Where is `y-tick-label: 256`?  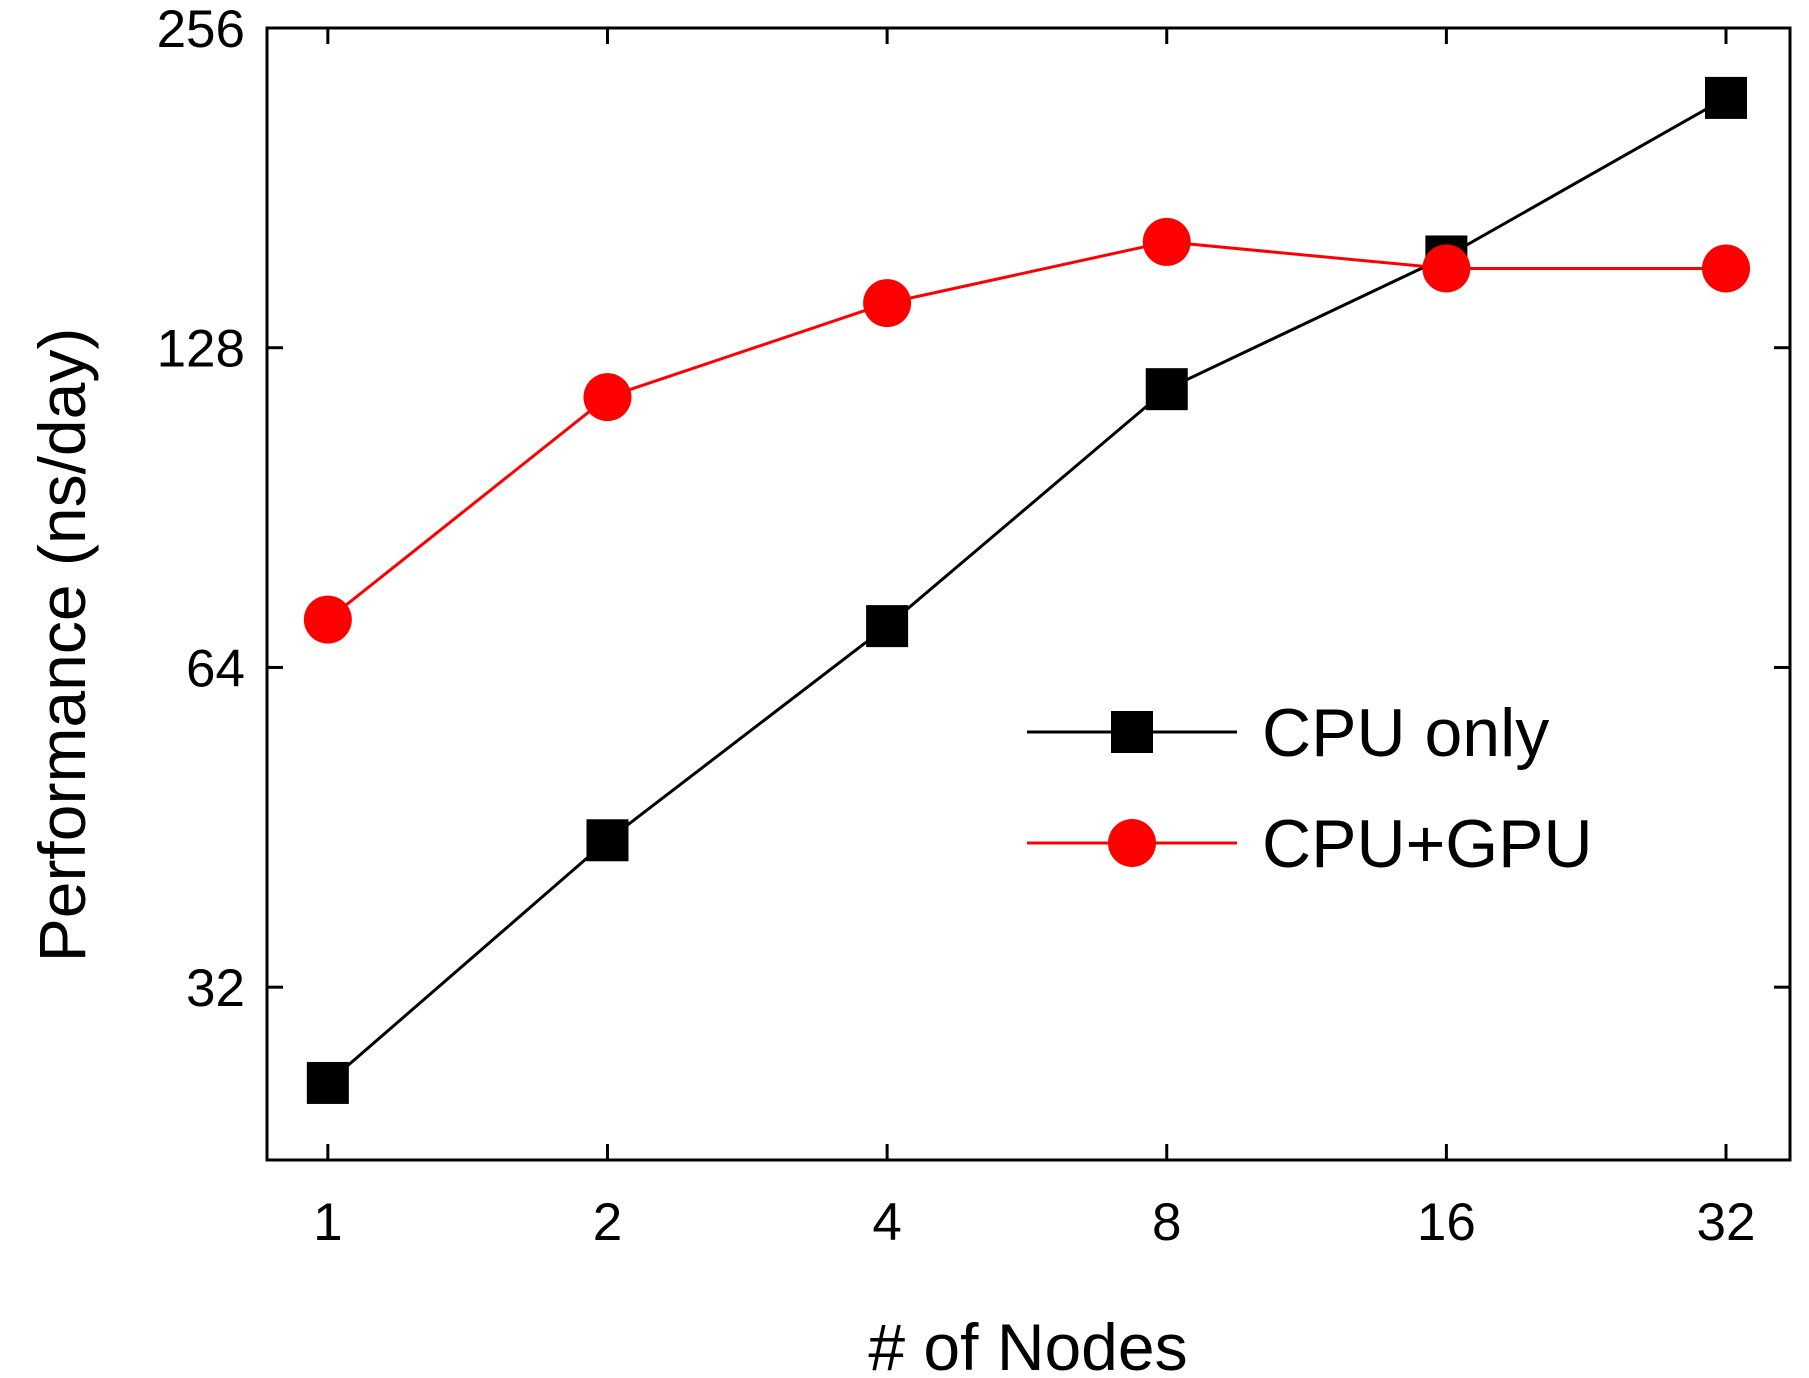
y-tick-label: 256 is located at coordinates (201, 29).